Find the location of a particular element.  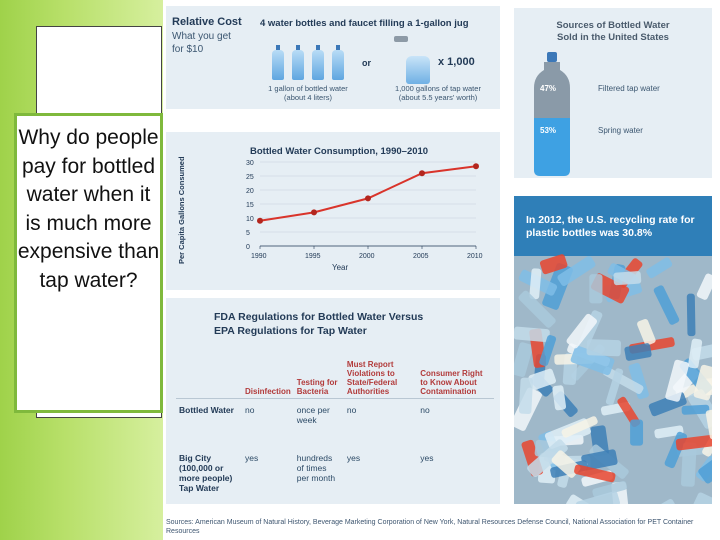

chart-ytick-label: 25 is located at coordinates (250, 177).